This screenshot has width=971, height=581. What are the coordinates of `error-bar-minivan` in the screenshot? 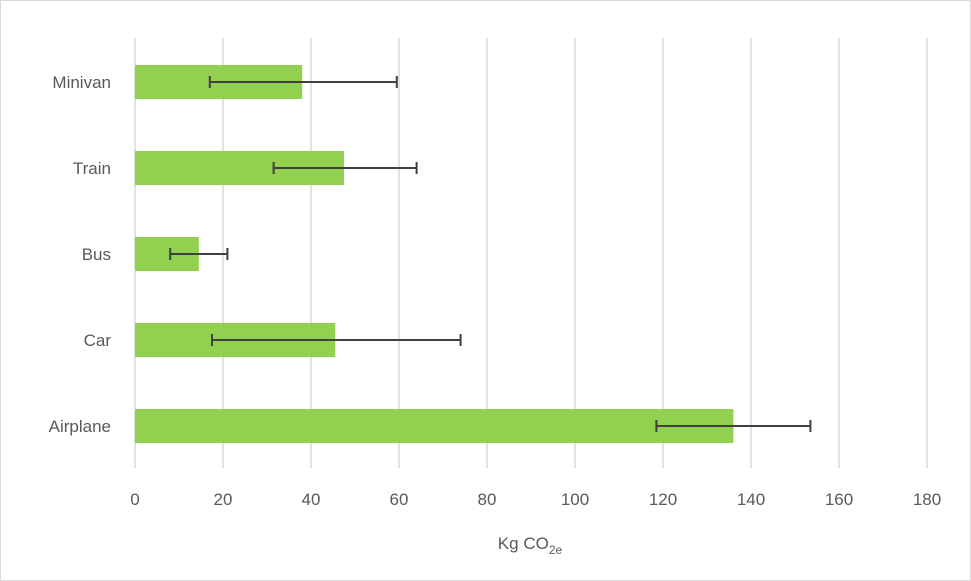 It's located at (303, 82).